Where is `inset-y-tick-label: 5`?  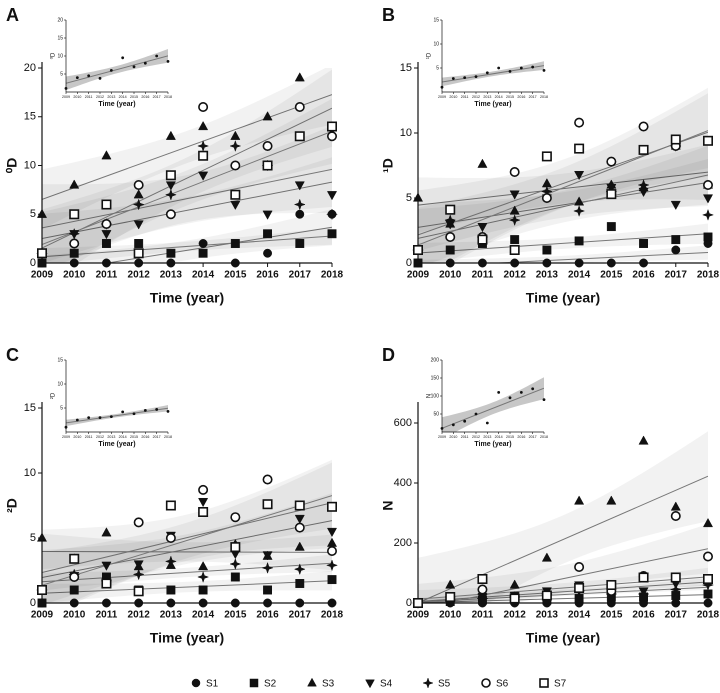
inset-y-tick-label: 5 is located at coordinates (61, 408).